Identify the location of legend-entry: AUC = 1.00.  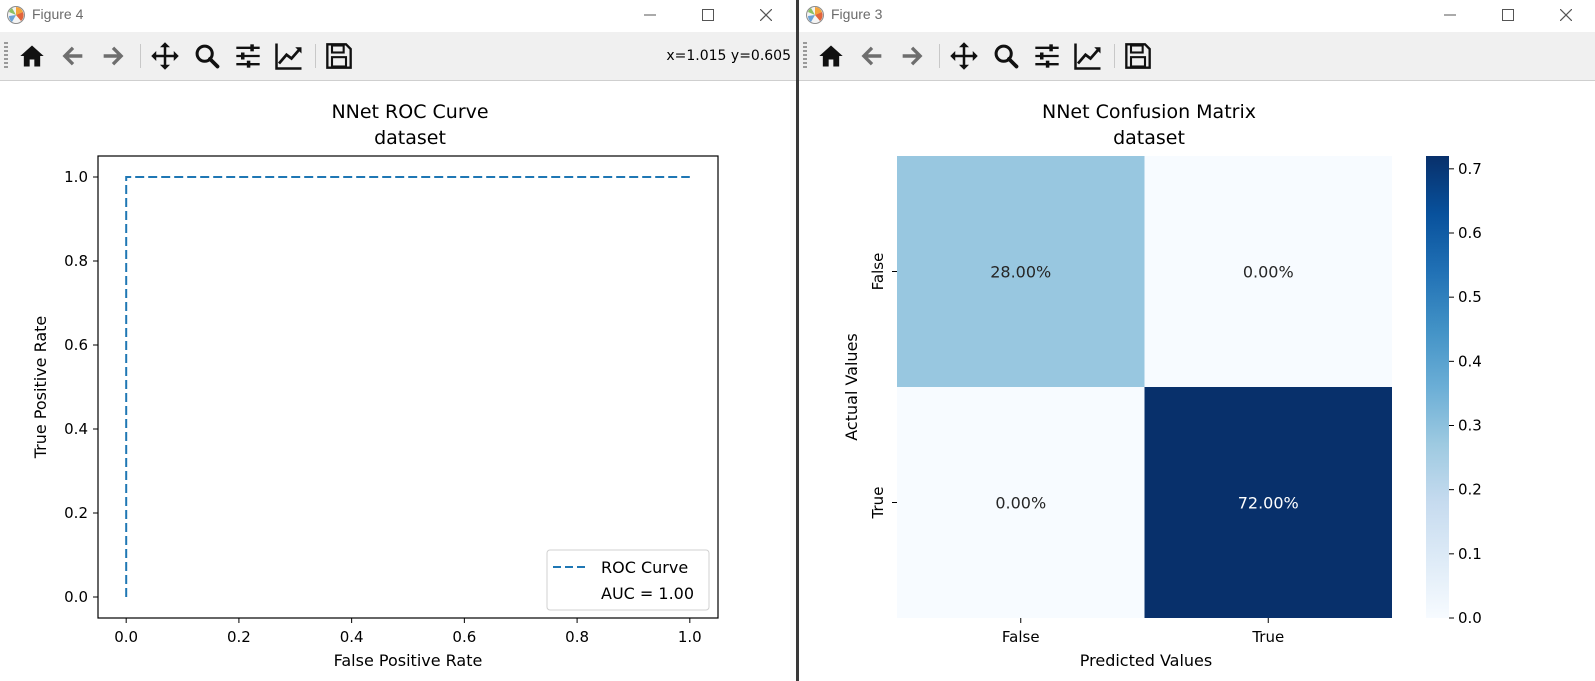
(647, 593).